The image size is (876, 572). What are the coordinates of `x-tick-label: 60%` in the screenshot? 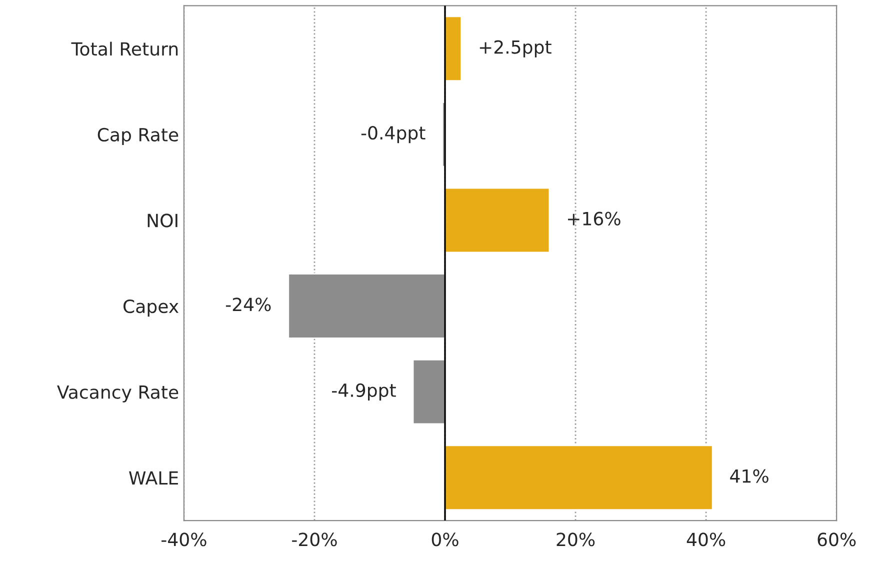 It's located at (837, 539).